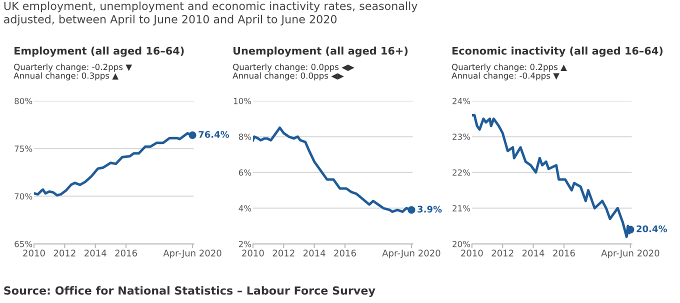 The image size is (680, 303). Describe the element at coordinates (293, 72) in the screenshot. I see `chart-subtitle: Quarterly change: 0.0pps ◀▶ Annual change: 0.0pps ◀▶` at that location.